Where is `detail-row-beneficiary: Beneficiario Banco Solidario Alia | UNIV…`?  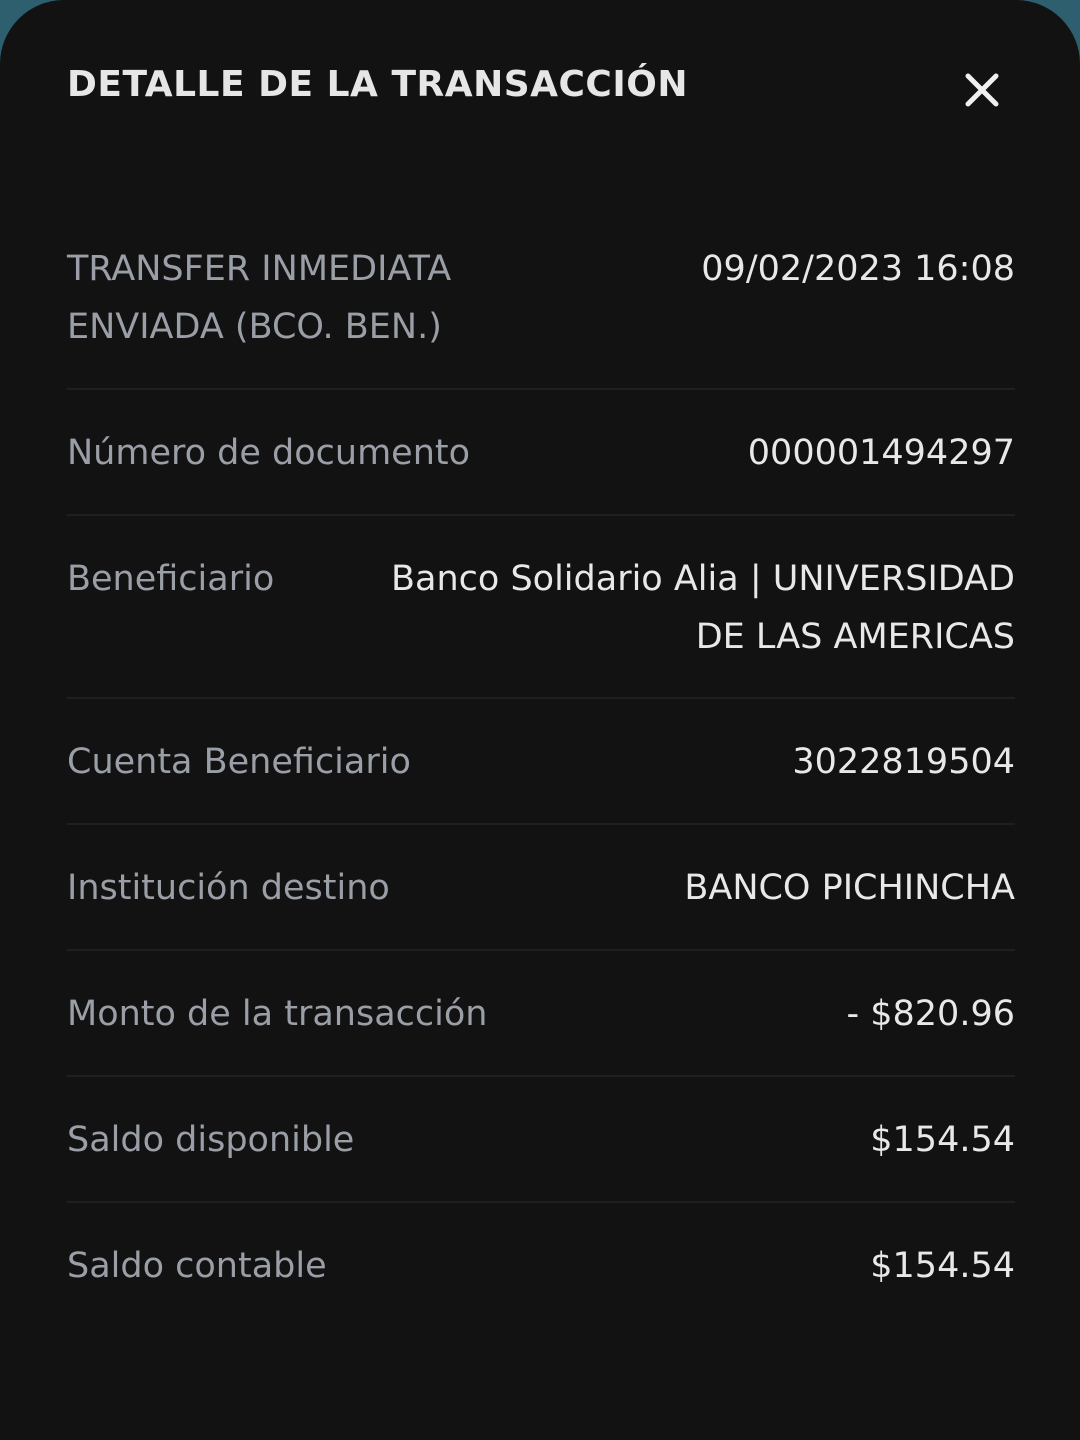 detail-row-beneficiary: Beneficiario Banco Solidario Alia | UNIV… is located at coordinates (541, 607).